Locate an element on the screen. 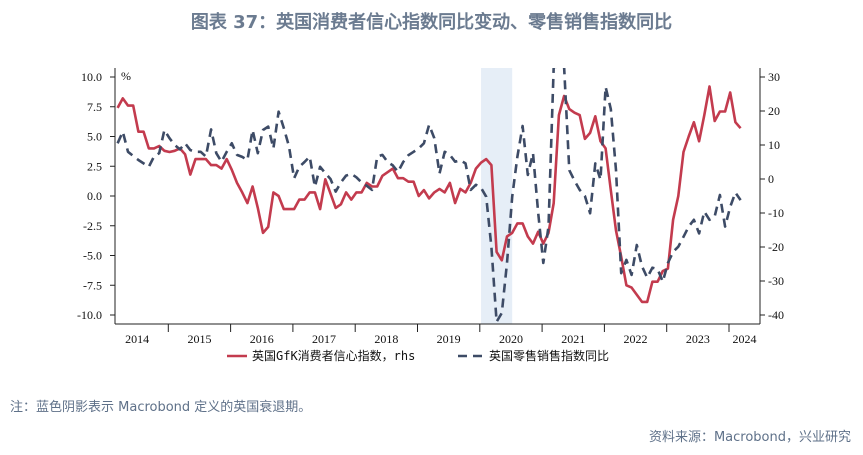 Image resolution: width=863 pixels, height=455 pixels. x-tick-label: 2015 is located at coordinates (199, 339).